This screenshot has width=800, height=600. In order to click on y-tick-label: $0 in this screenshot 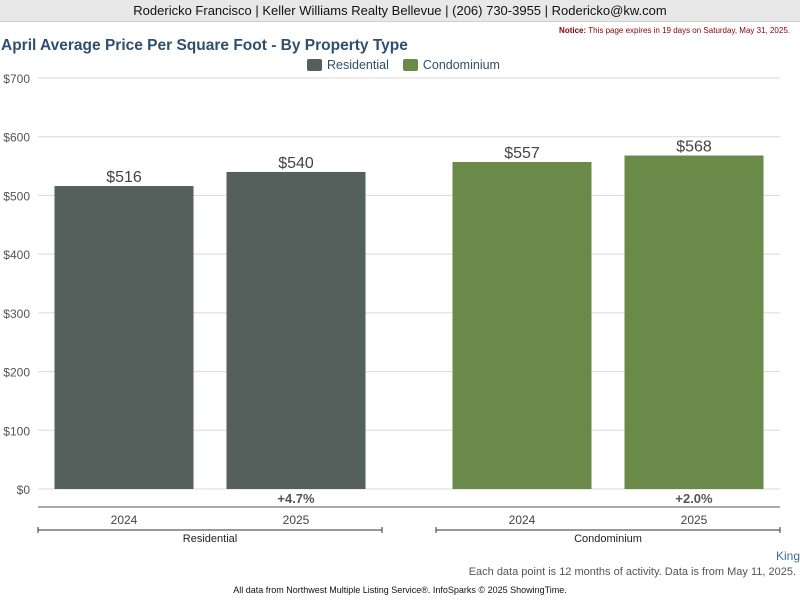, I will do `click(24, 490)`.